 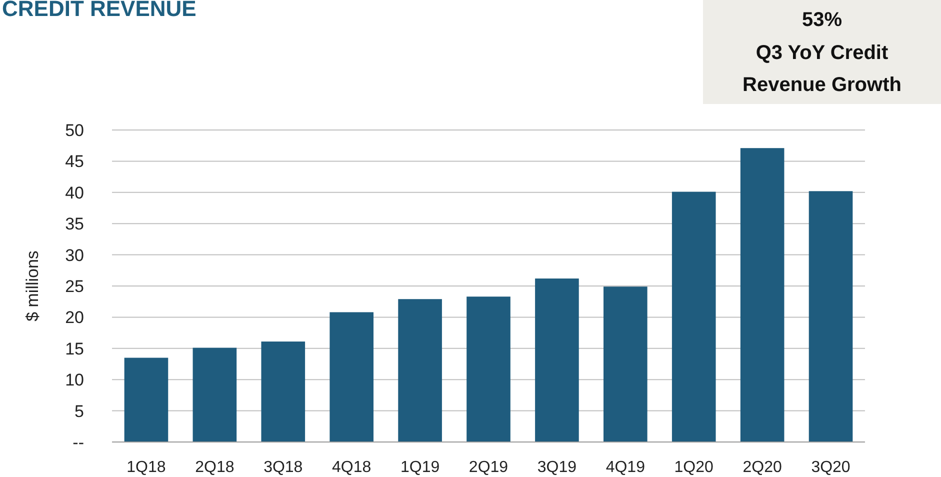 What do you see at coordinates (352, 467) in the screenshot?
I see `x-tick-label: 4Q18` at bounding box center [352, 467].